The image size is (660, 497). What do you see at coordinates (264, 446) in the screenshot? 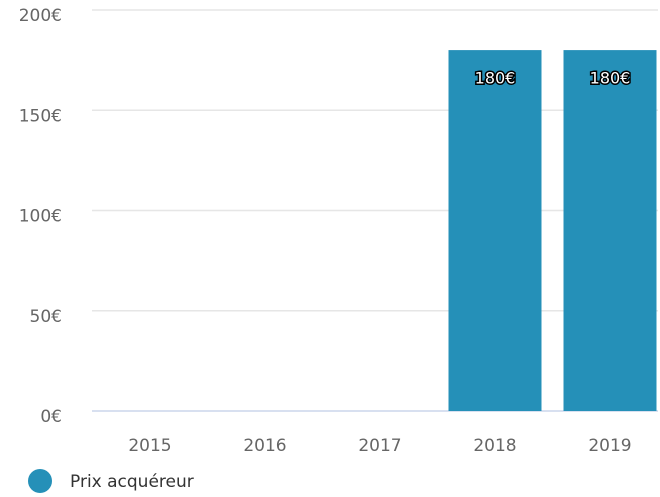
I see `x-tick-label: 2016` at bounding box center [264, 446].